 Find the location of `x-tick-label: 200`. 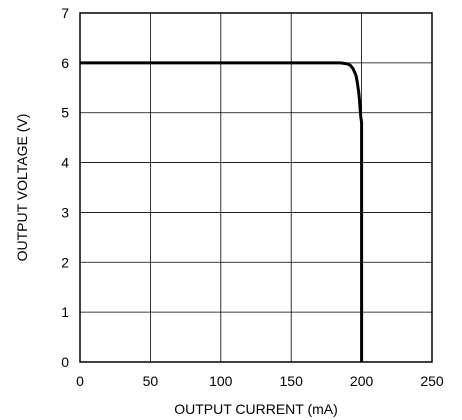

x-tick-label: 200 is located at coordinates (362, 381).